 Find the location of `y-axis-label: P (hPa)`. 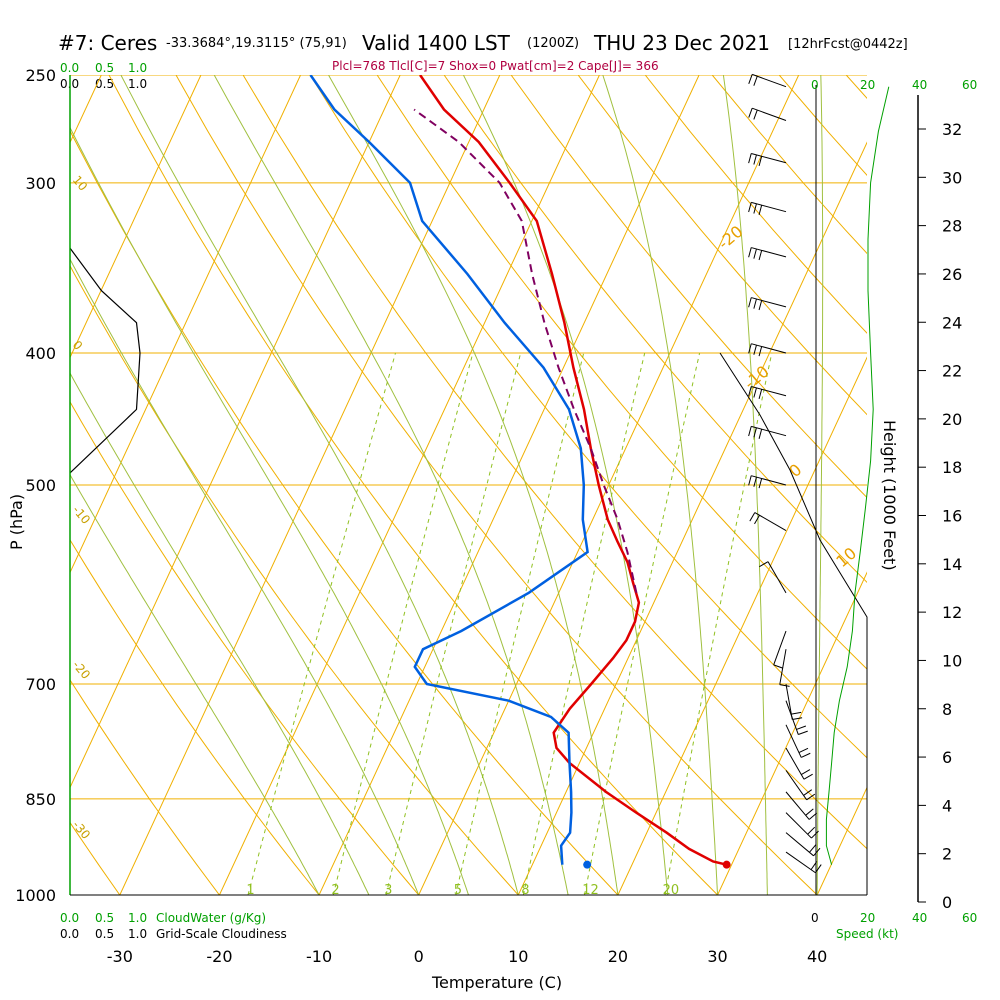

y-axis-label: P (hPa) is located at coordinates (16, 522).